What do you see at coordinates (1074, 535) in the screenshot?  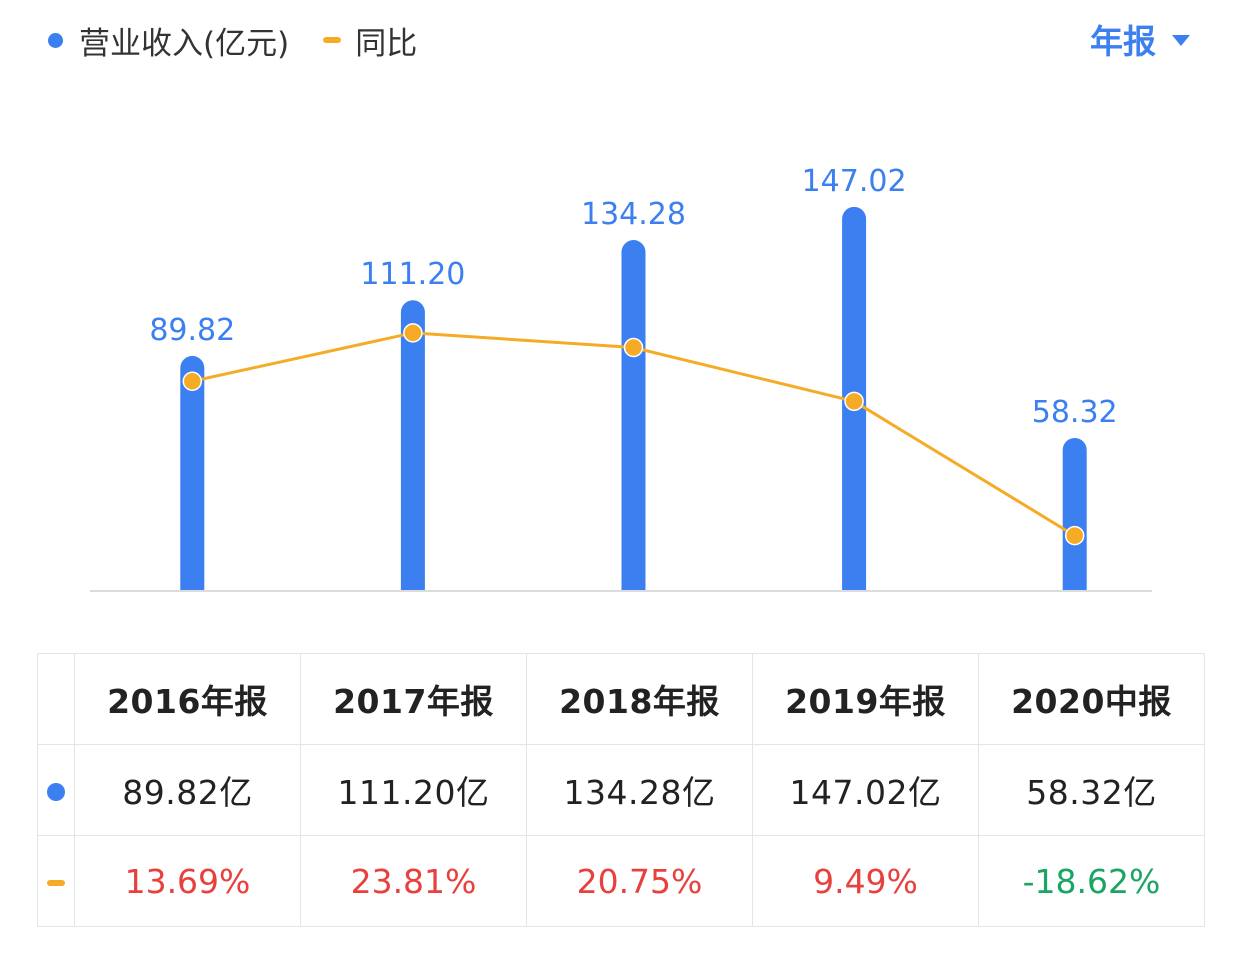 I see `growth-point-2020中报` at bounding box center [1074, 535].